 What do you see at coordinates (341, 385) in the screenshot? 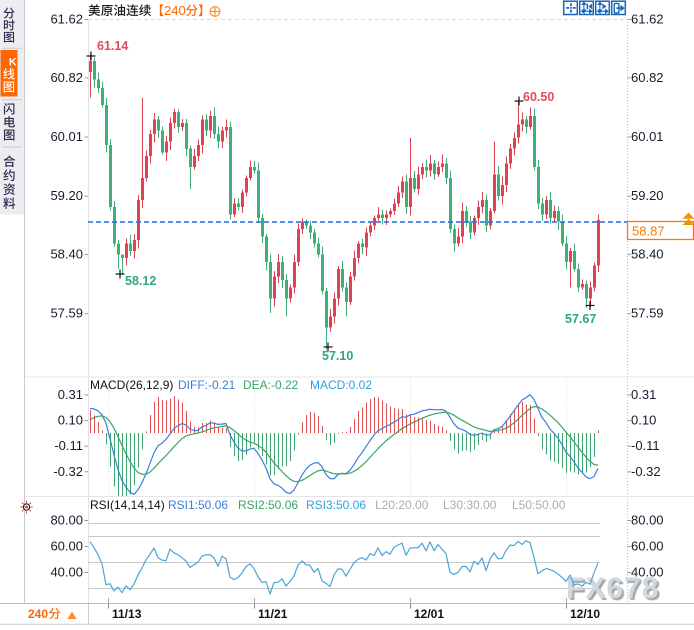
I see `svg-text: MACD:0.02` at bounding box center [341, 385].